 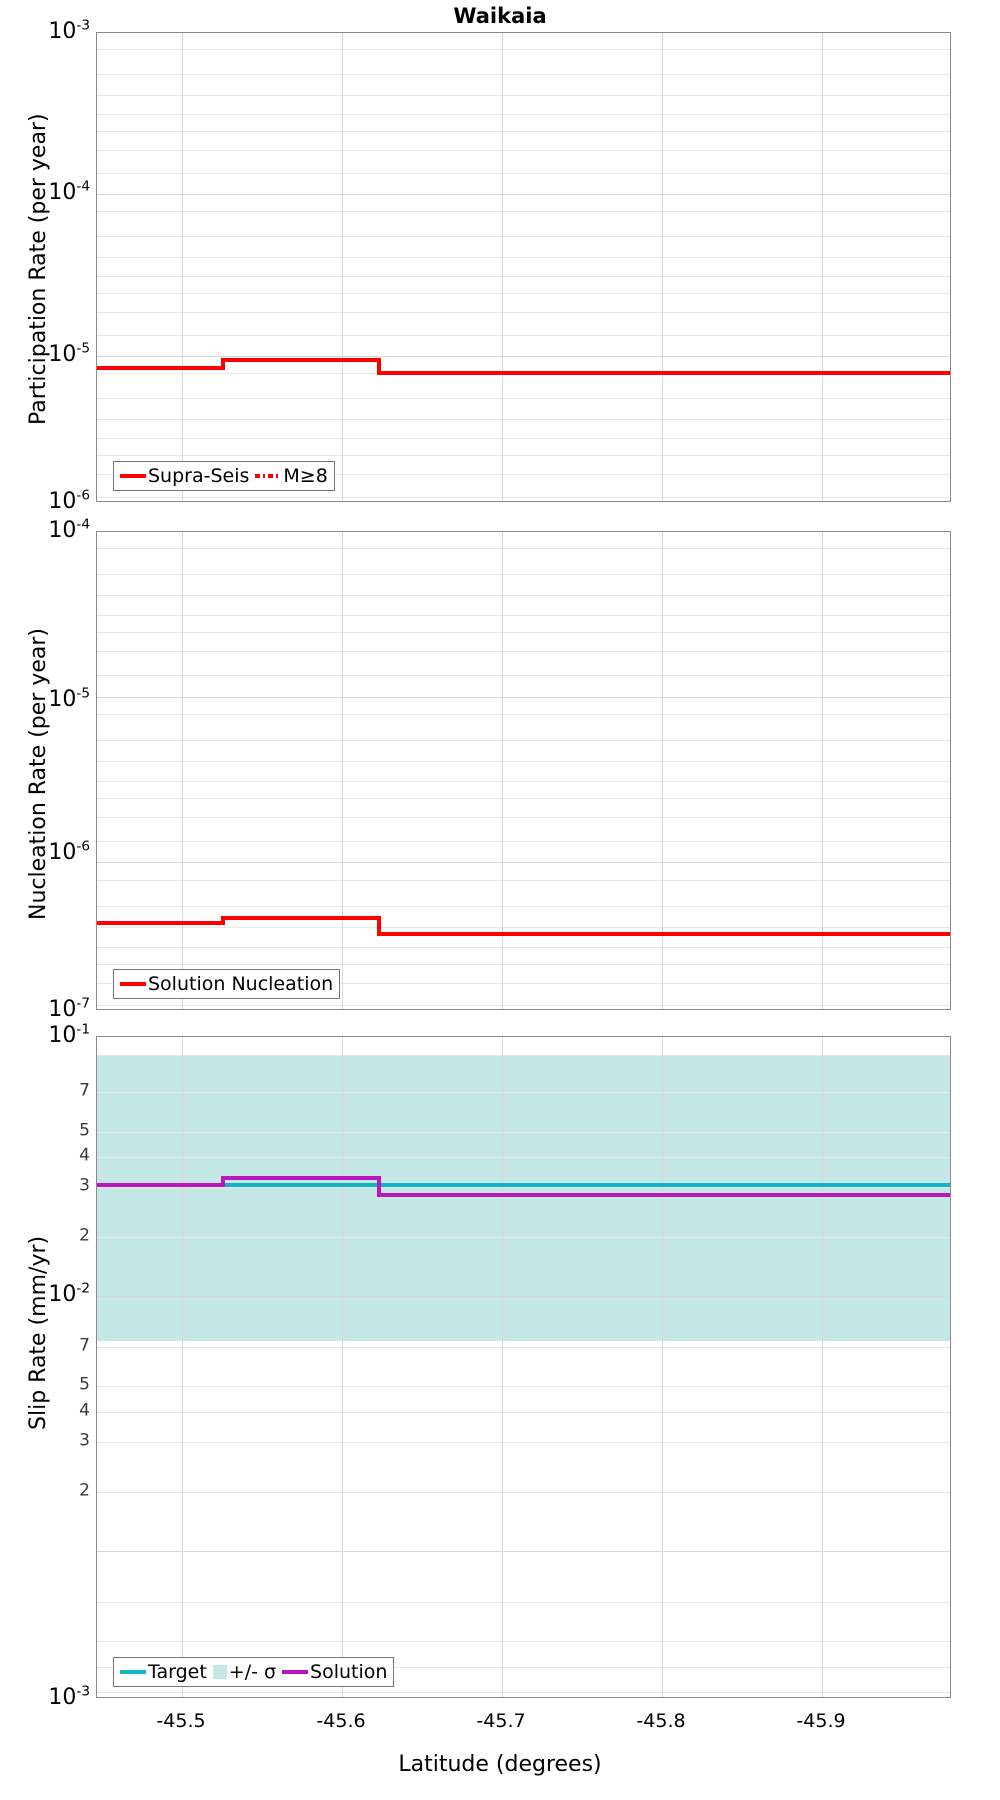 What do you see at coordinates (133, 476) in the screenshot?
I see `line-icon-supra-seis` at bounding box center [133, 476].